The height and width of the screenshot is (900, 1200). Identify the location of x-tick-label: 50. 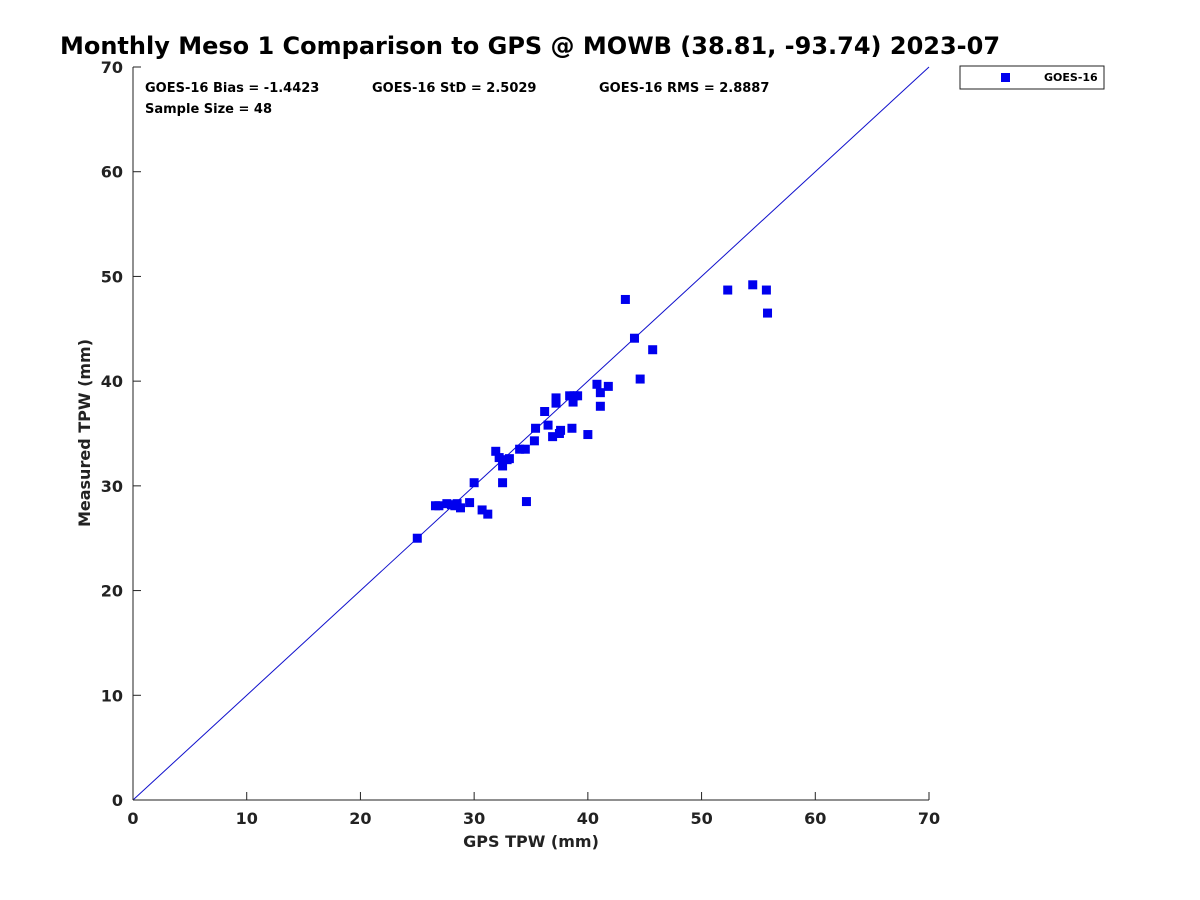
(701, 818).